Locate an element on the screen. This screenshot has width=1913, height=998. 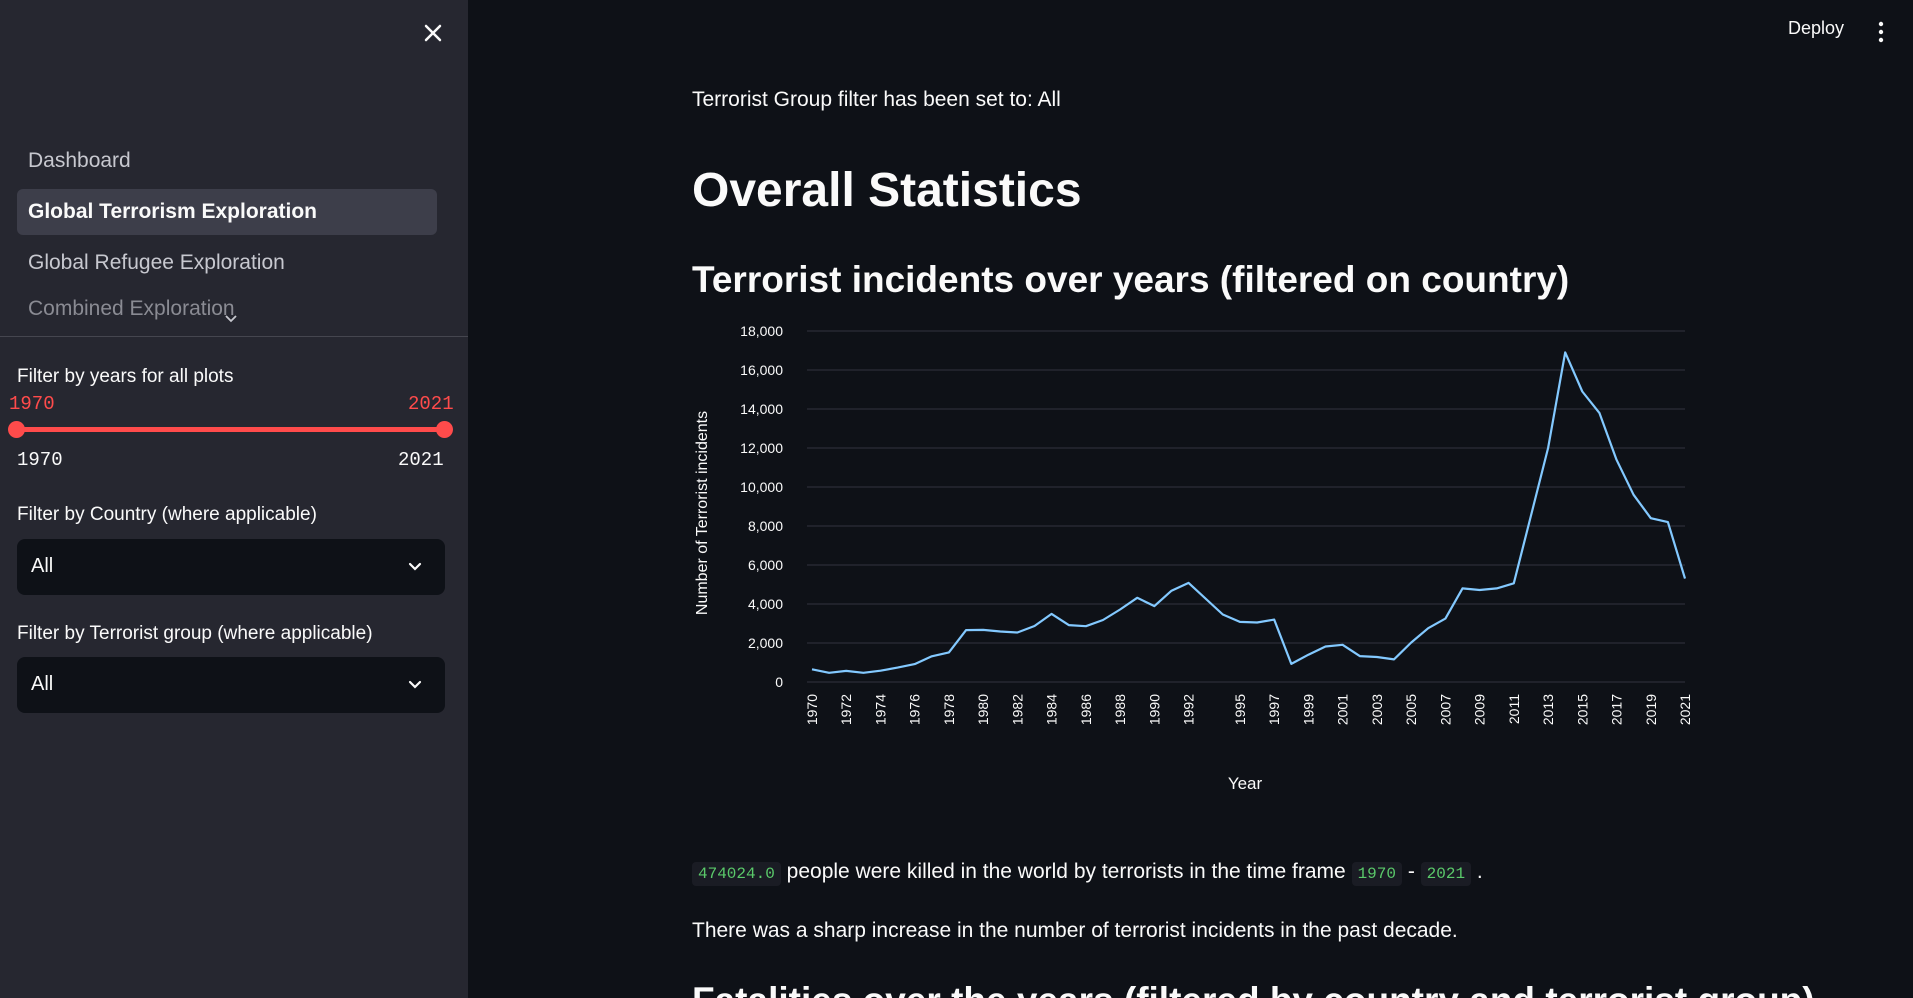
terrorist-group-select-value: All is located at coordinates (42, 684).